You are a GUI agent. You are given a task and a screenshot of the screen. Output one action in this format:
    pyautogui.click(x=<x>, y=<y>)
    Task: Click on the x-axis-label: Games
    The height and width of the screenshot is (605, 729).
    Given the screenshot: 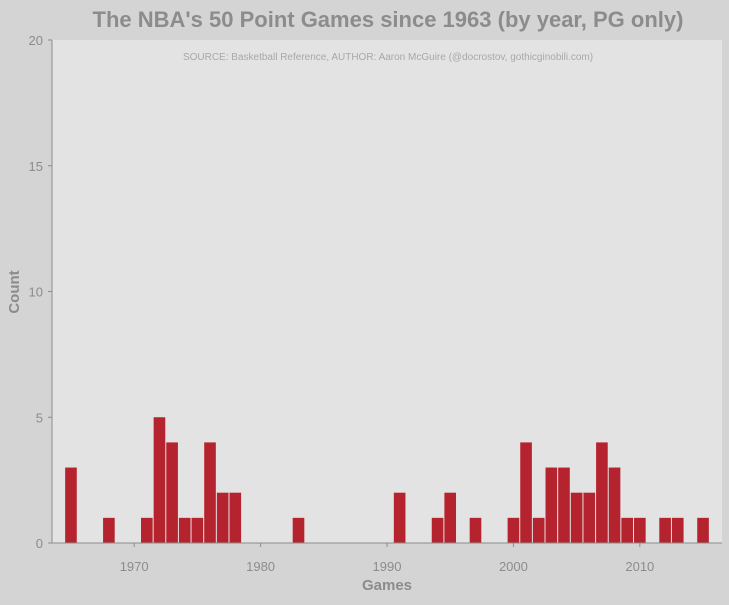 What is the action you would take?
    pyautogui.click(x=387, y=585)
    